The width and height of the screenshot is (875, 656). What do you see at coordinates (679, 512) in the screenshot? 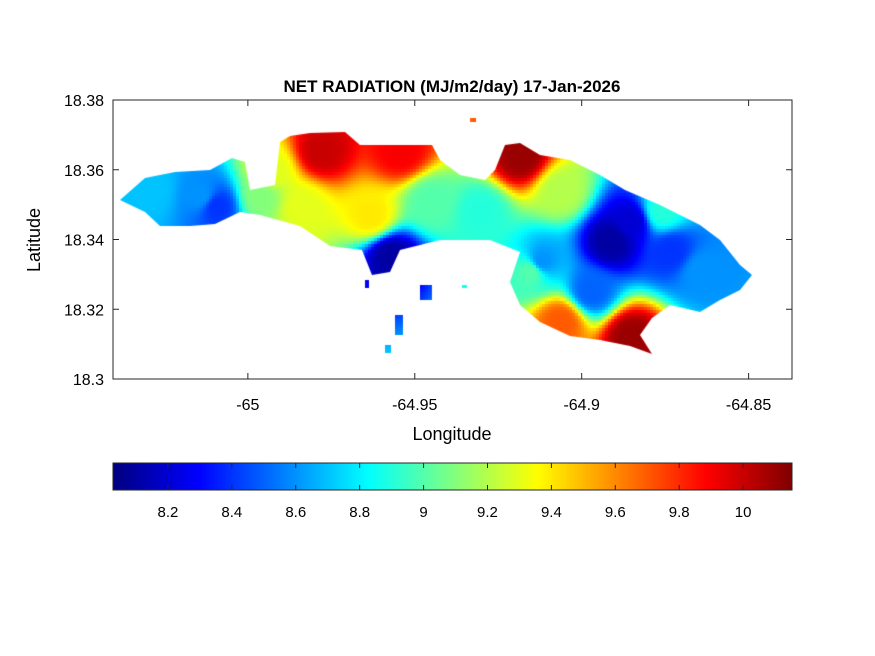
I see `colorbar-tick-label: 9.8` at bounding box center [679, 512].